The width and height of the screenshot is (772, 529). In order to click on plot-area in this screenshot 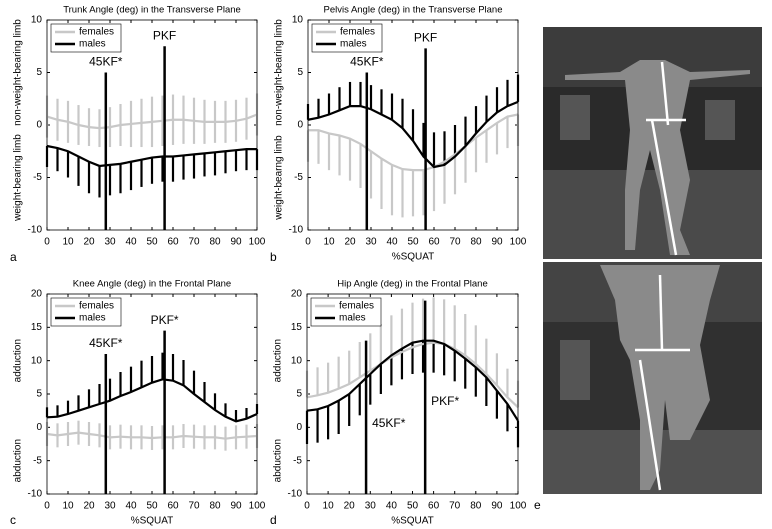, I will do `click(152, 394)`.